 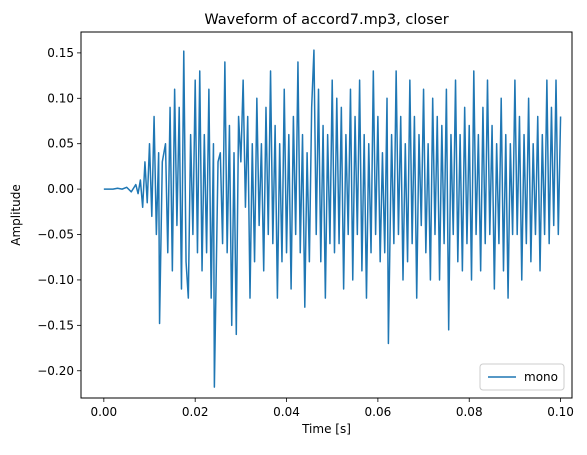 I want to click on chart-title: Waveform of accord7.mp3, closer, so click(x=326, y=20).